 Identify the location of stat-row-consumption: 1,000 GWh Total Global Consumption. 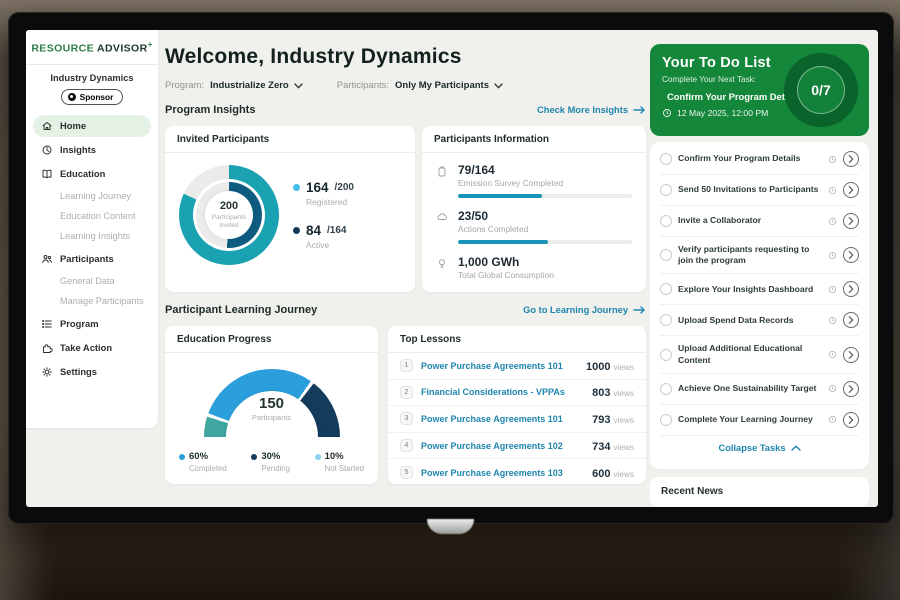
(534, 267).